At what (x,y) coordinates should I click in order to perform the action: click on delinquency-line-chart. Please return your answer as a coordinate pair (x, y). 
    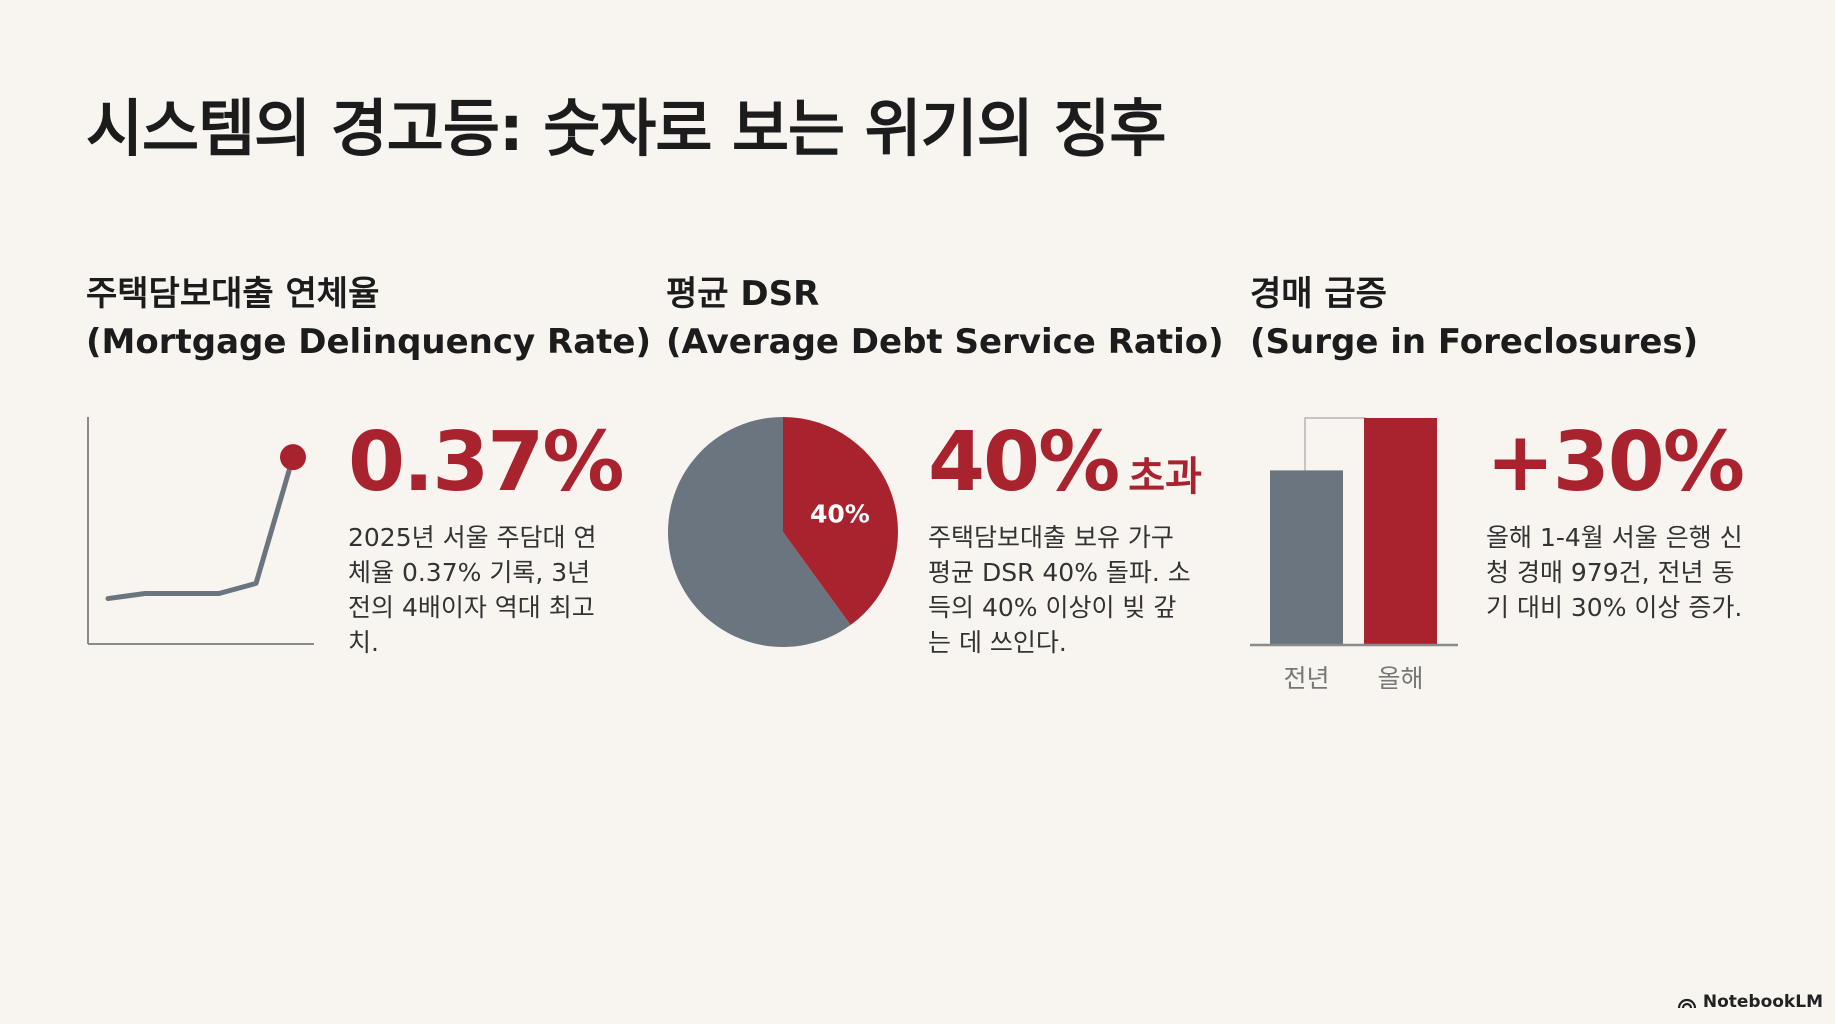
    Looking at the image, I should click on (200, 531).